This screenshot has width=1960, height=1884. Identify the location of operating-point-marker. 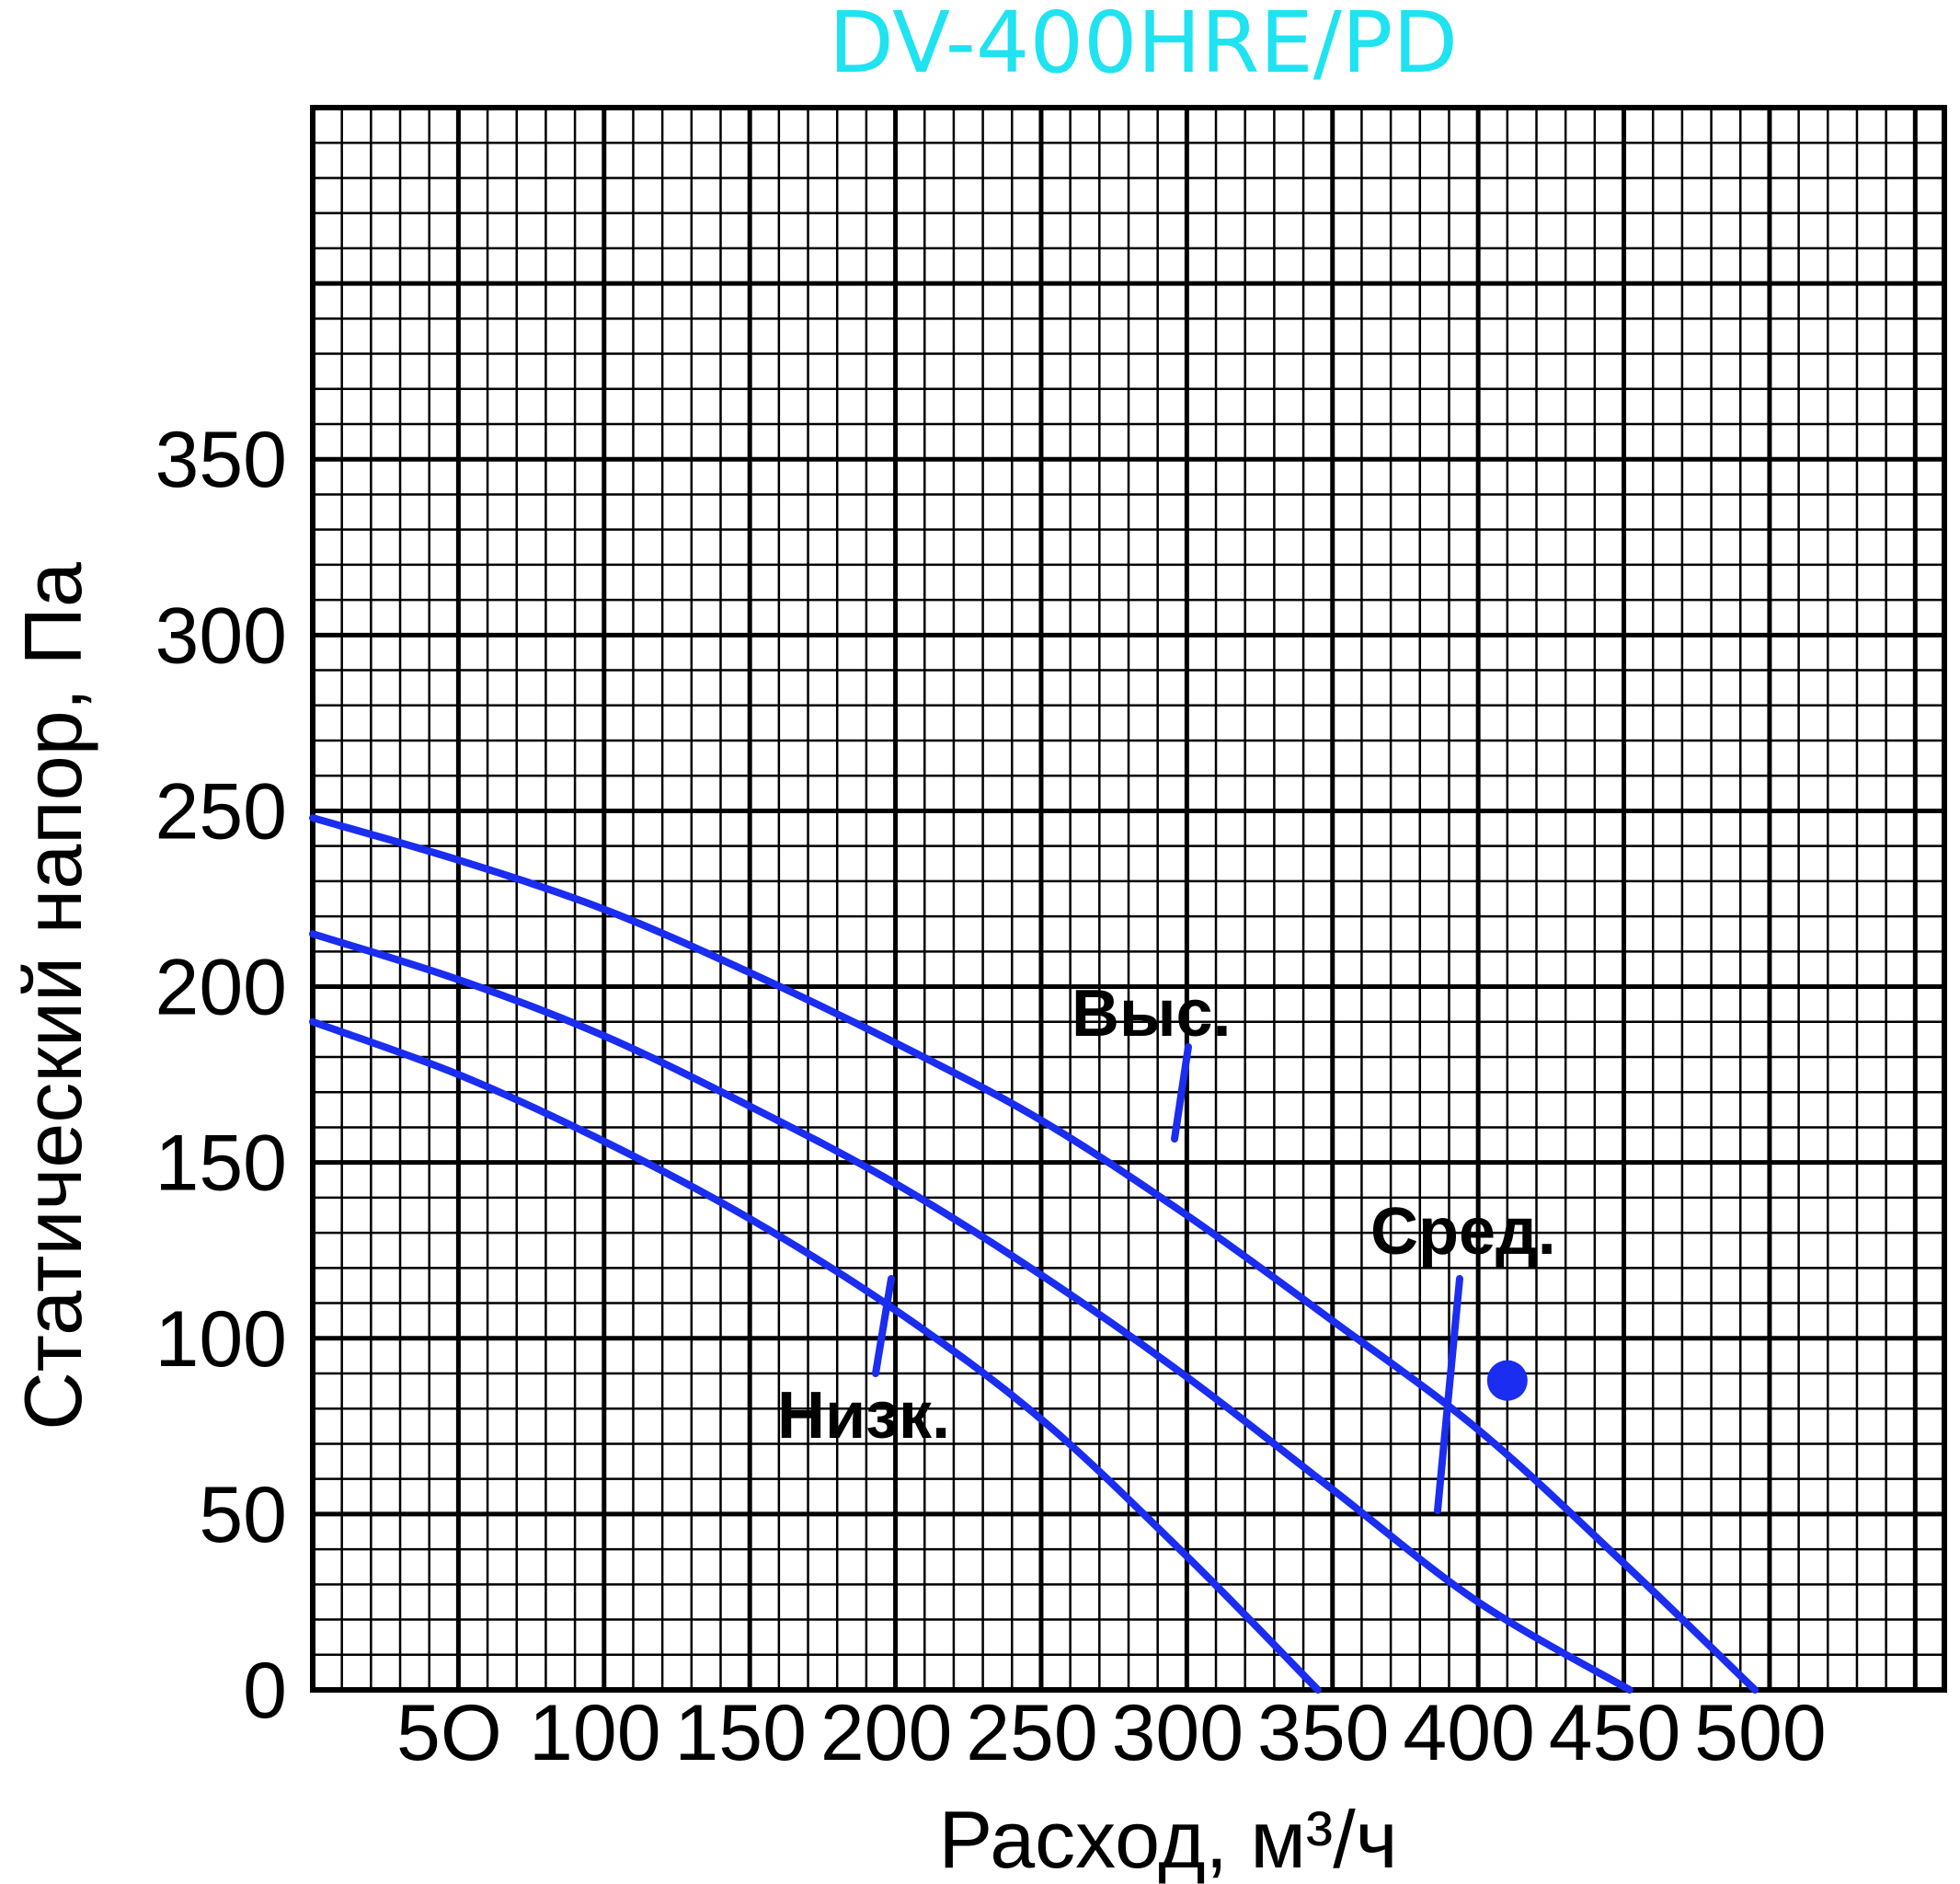
(1507, 1380).